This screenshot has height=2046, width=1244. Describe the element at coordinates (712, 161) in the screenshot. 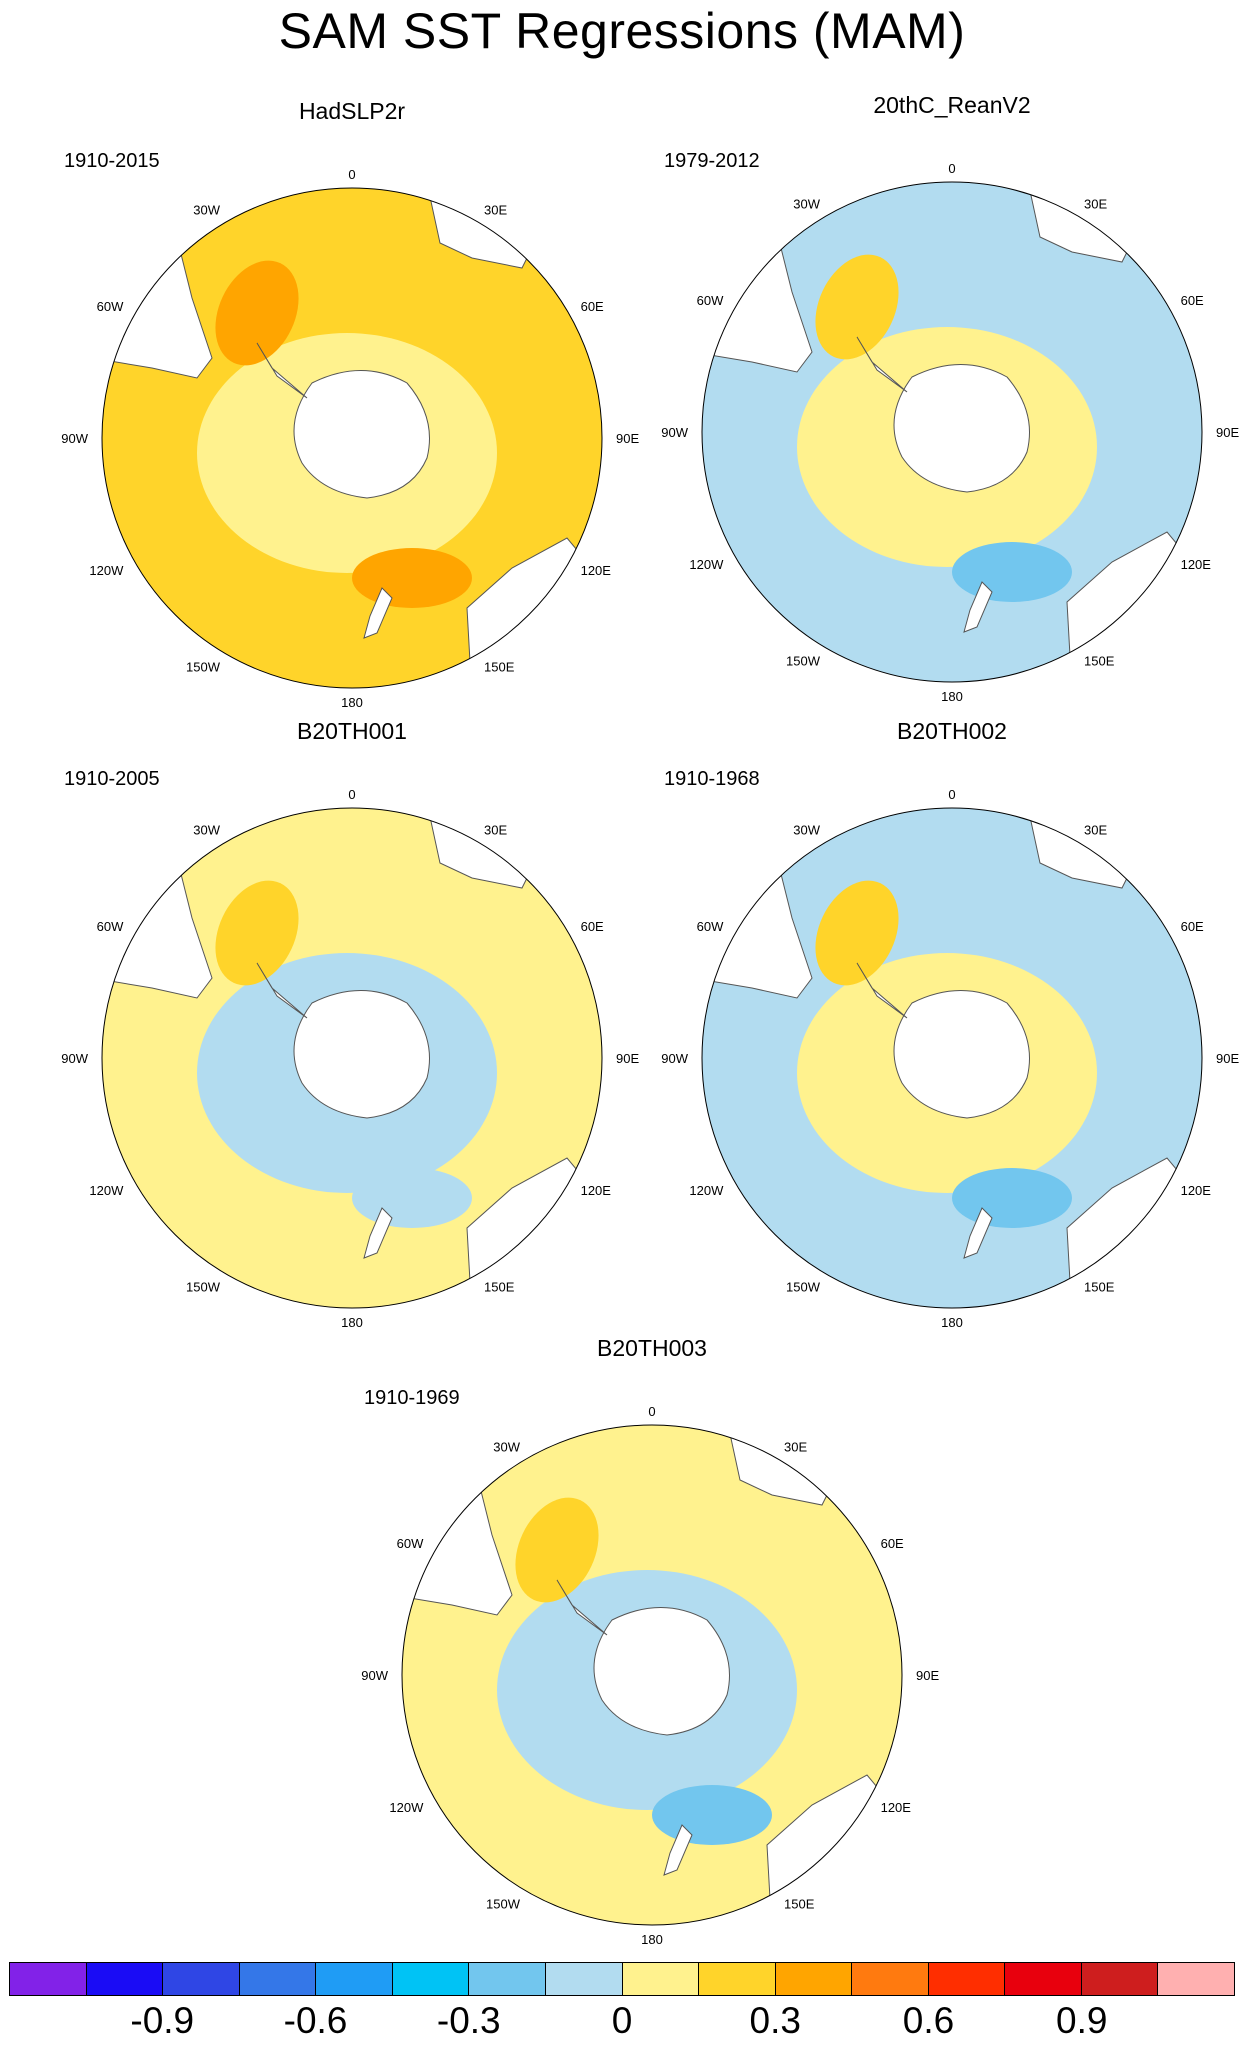

I see `panel-period: 1979-2012` at that location.